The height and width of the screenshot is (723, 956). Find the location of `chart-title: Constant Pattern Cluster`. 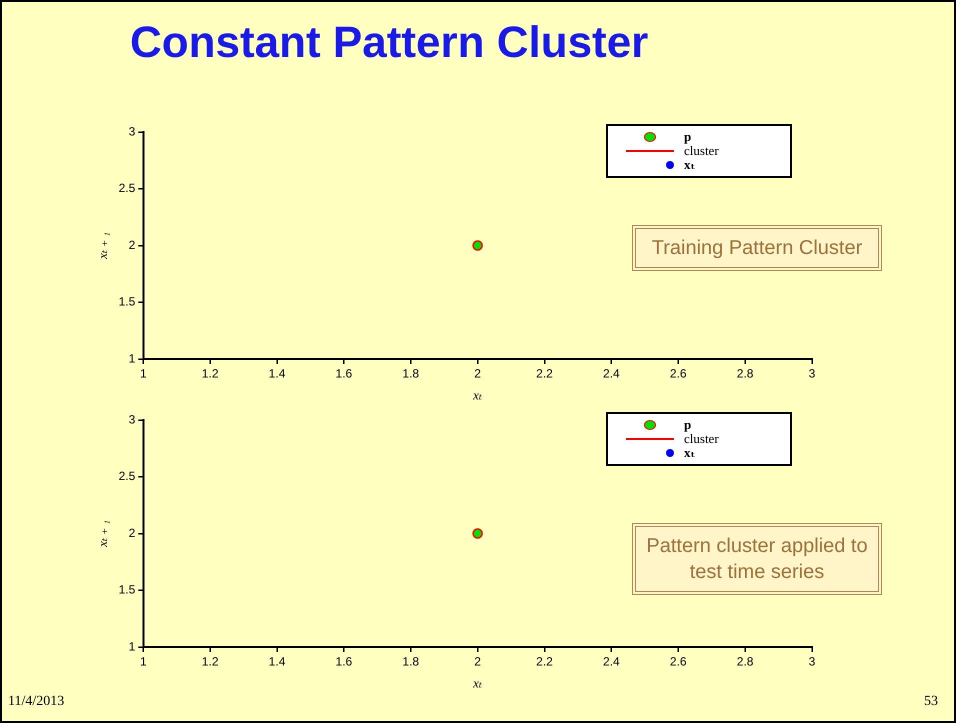

chart-title: Constant Pattern Cluster is located at coordinates (390, 43).